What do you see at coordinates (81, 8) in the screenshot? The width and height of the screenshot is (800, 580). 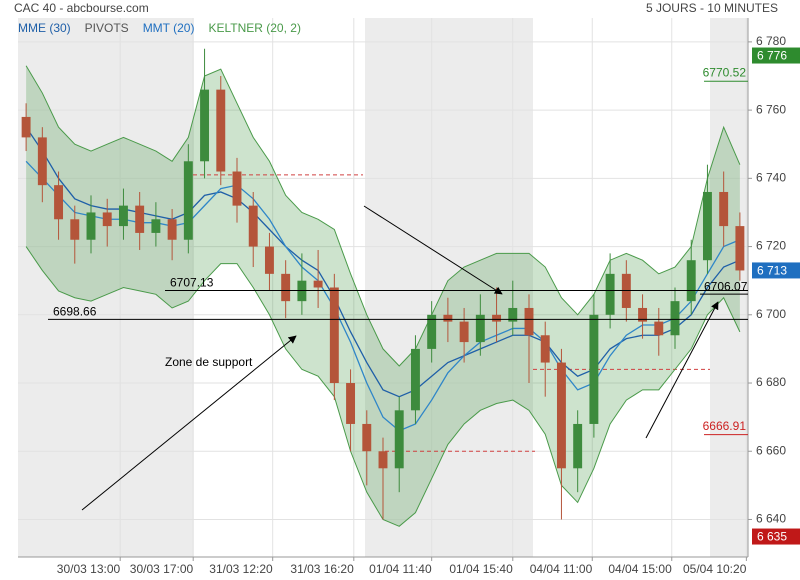 I see `chart-title: CAC 40 - abcbourse.com` at bounding box center [81, 8].